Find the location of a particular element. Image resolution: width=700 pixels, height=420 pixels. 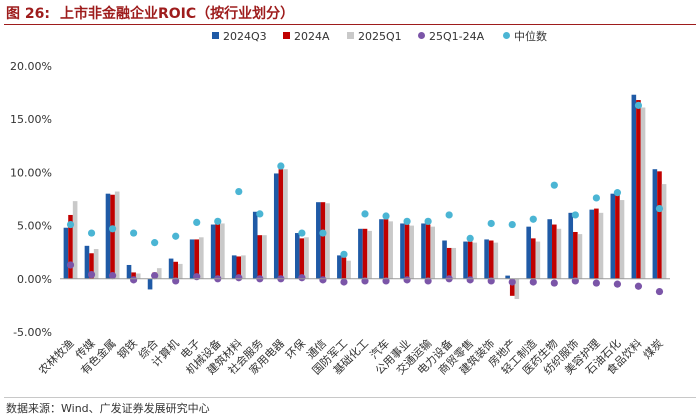

title-rule is located at coordinates (350, 24).